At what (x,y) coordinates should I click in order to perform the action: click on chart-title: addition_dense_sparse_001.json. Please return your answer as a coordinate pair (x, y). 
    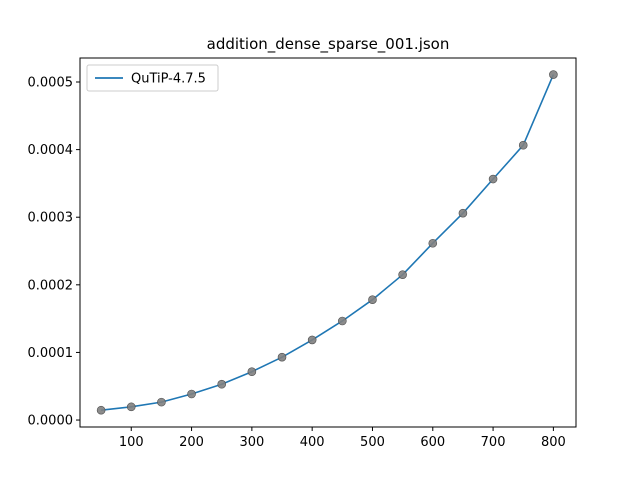
    Looking at the image, I should click on (328, 44).